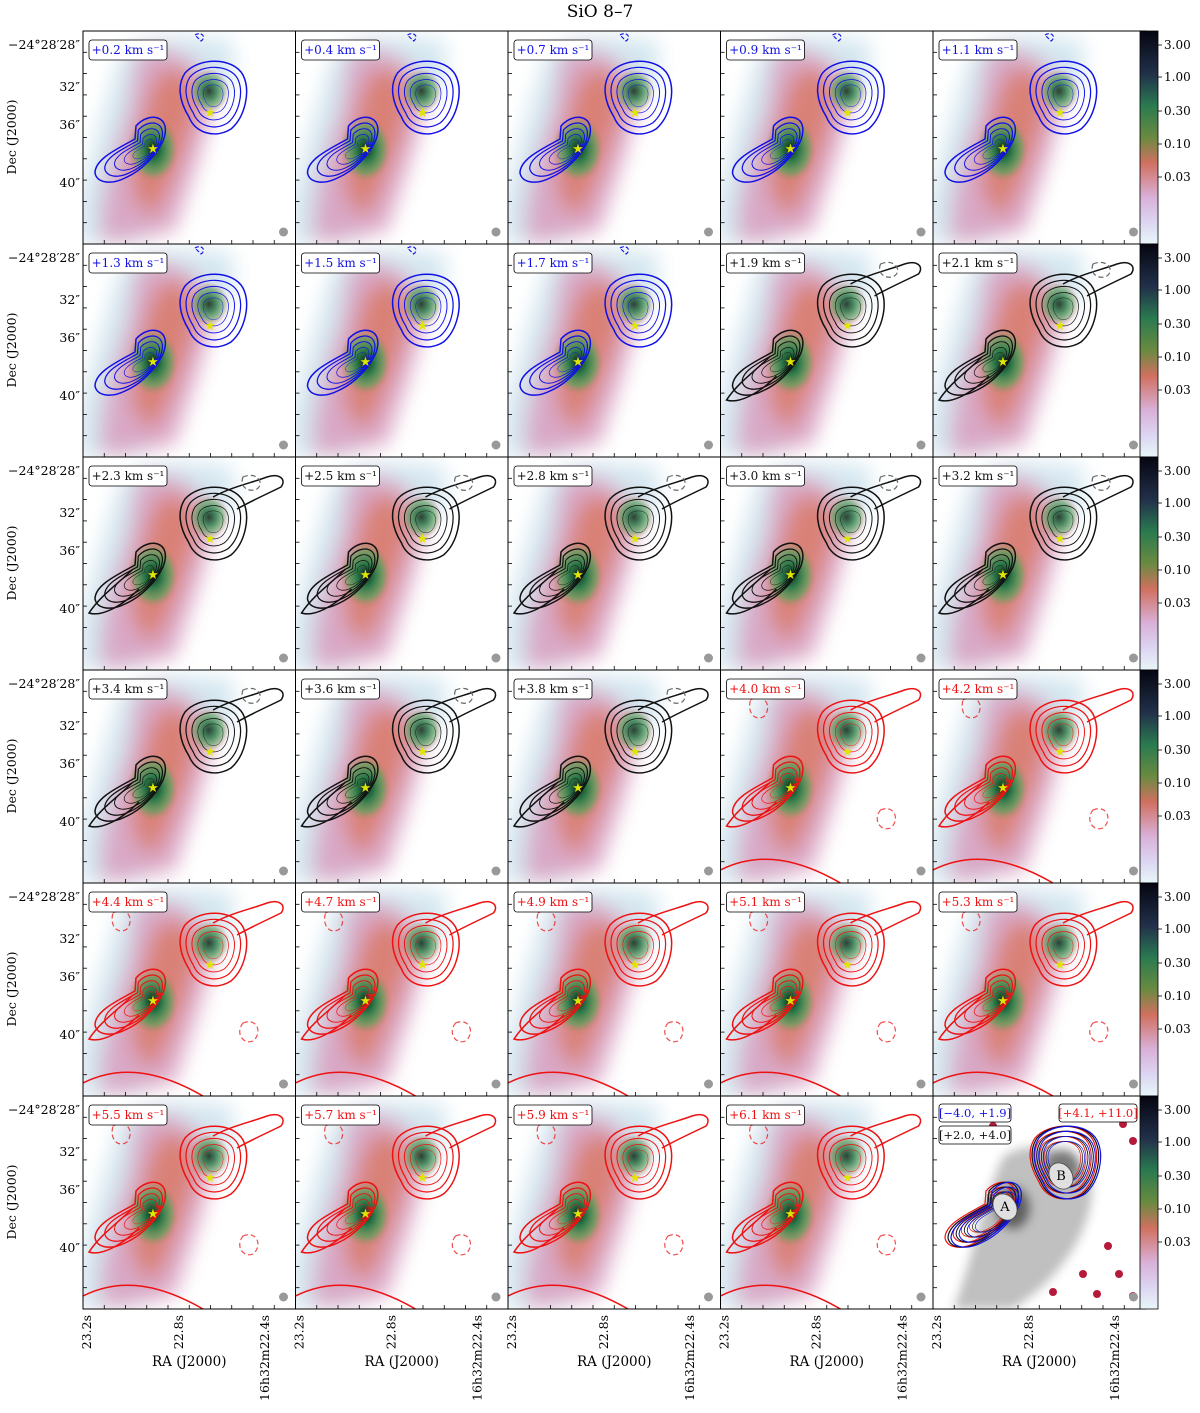 The width and height of the screenshot is (1200, 1413). Describe the element at coordinates (189, 563) in the screenshot. I see `channel-panel: ★ ★ +2.3 km s⁻¹` at that location.